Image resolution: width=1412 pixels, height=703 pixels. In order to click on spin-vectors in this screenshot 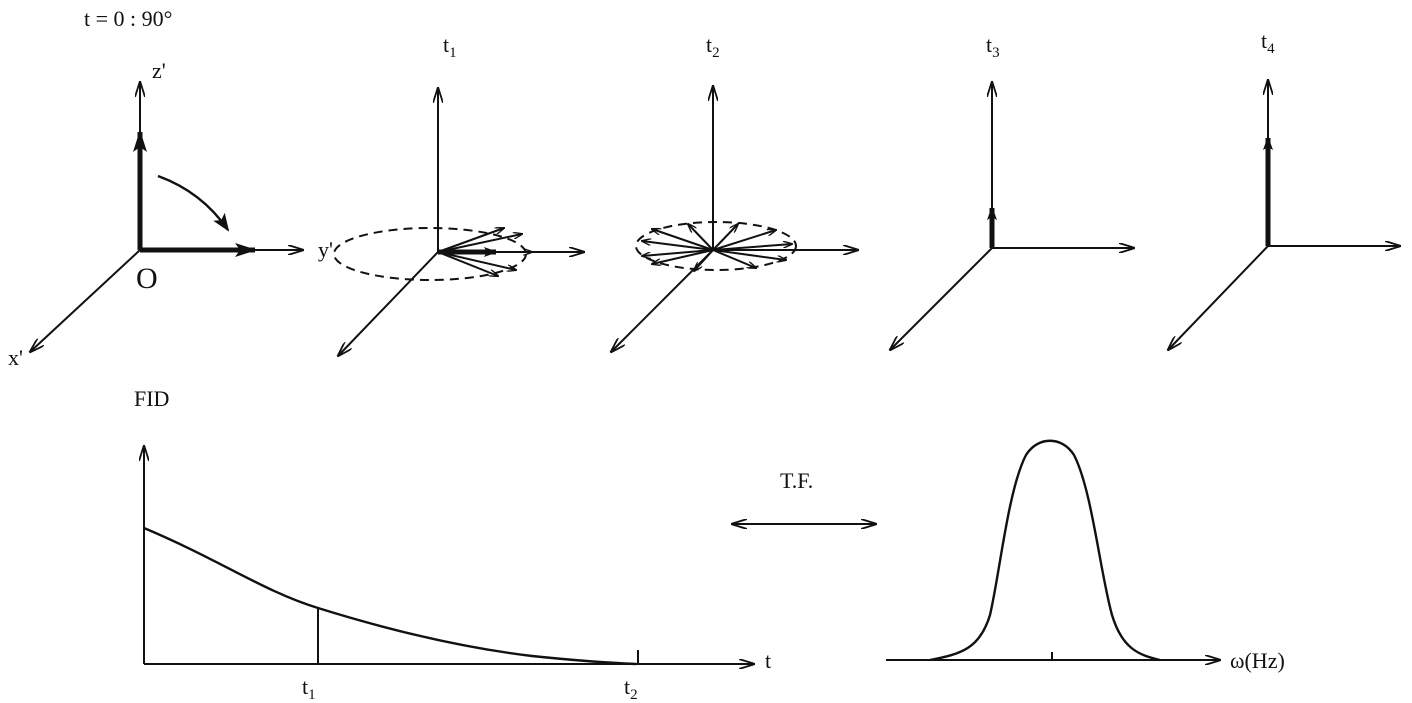, I will do `click(717, 247)`.